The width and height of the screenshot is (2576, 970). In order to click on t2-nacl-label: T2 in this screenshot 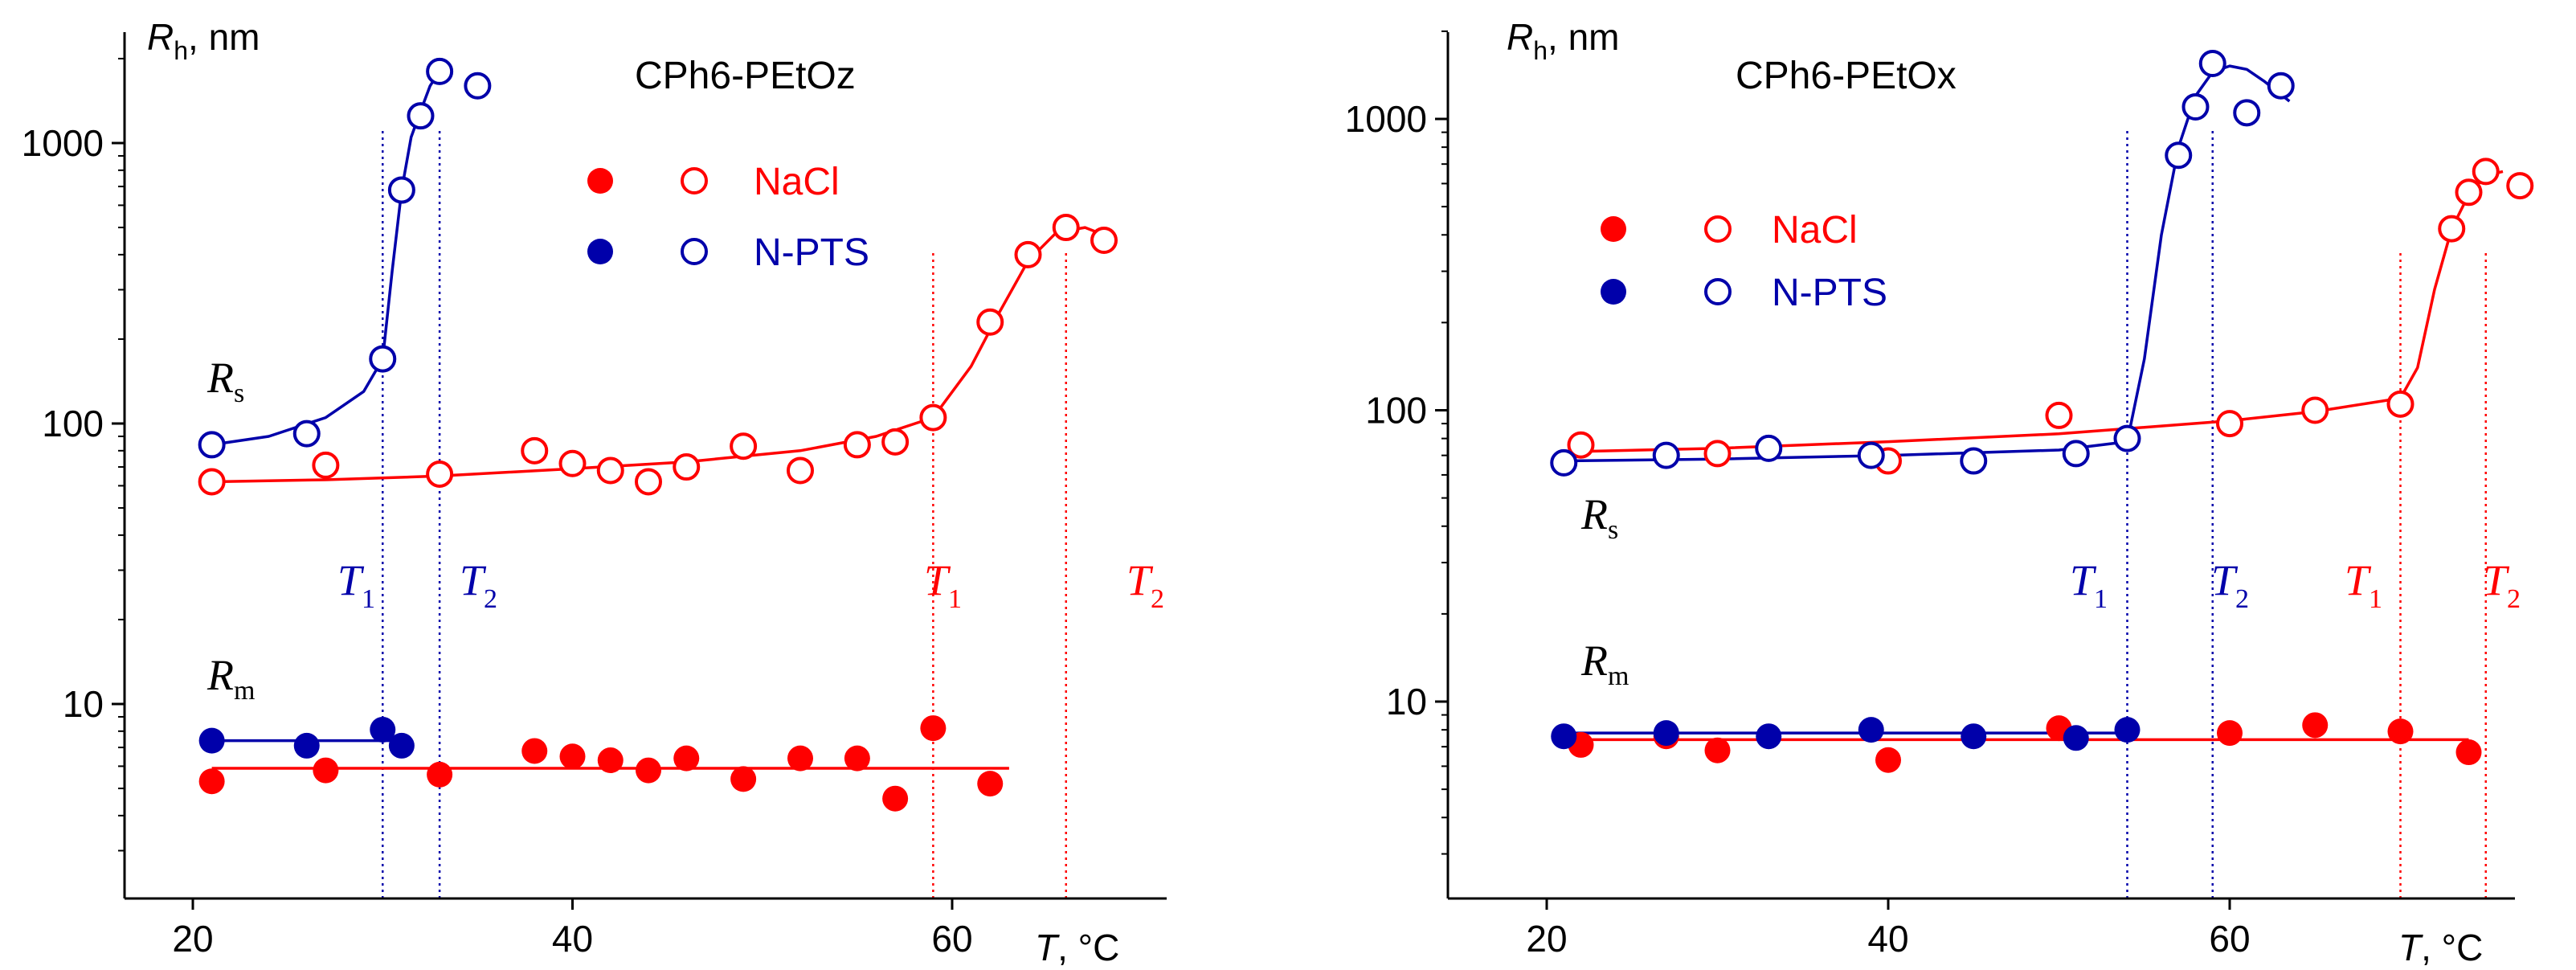, I will do `click(1145, 585)`.